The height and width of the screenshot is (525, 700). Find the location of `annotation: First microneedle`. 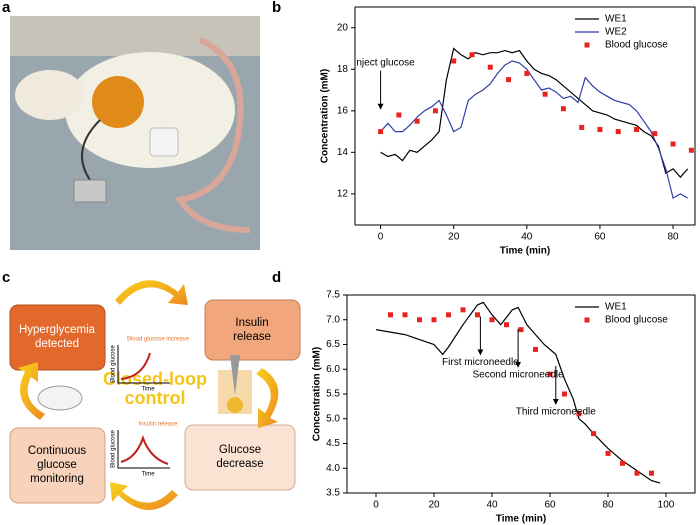

annotation: First microneedle is located at coordinates (480, 362).